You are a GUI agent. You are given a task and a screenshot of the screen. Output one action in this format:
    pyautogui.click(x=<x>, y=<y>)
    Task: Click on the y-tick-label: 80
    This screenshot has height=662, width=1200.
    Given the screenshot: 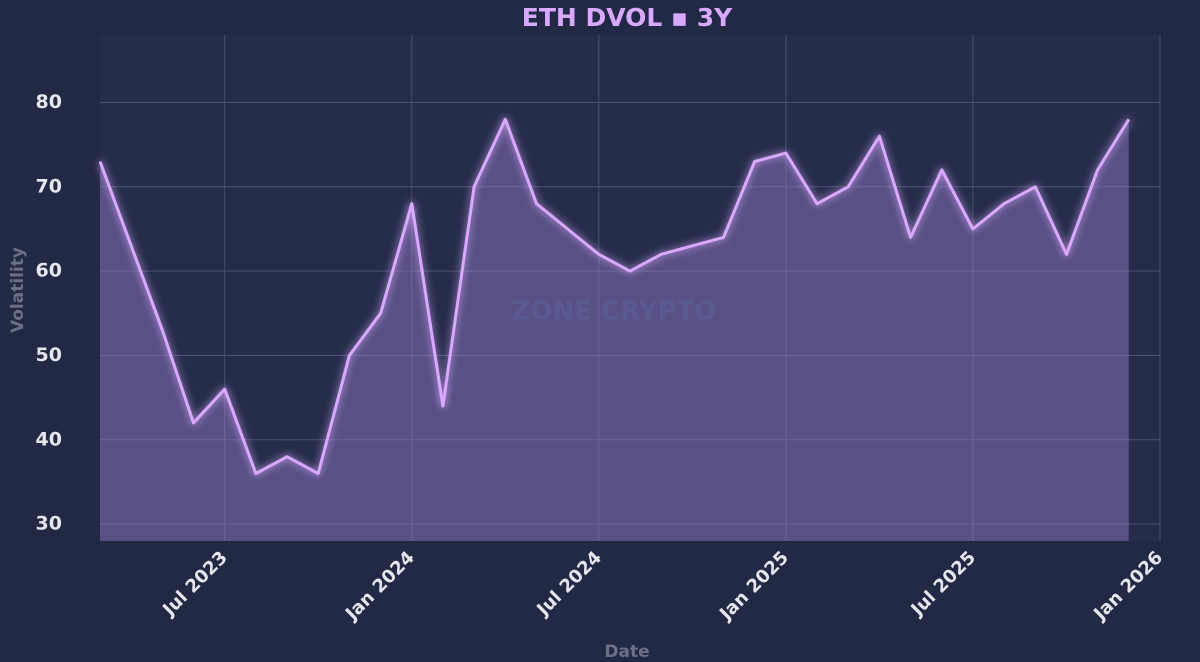 What is the action you would take?
    pyautogui.click(x=49, y=102)
    